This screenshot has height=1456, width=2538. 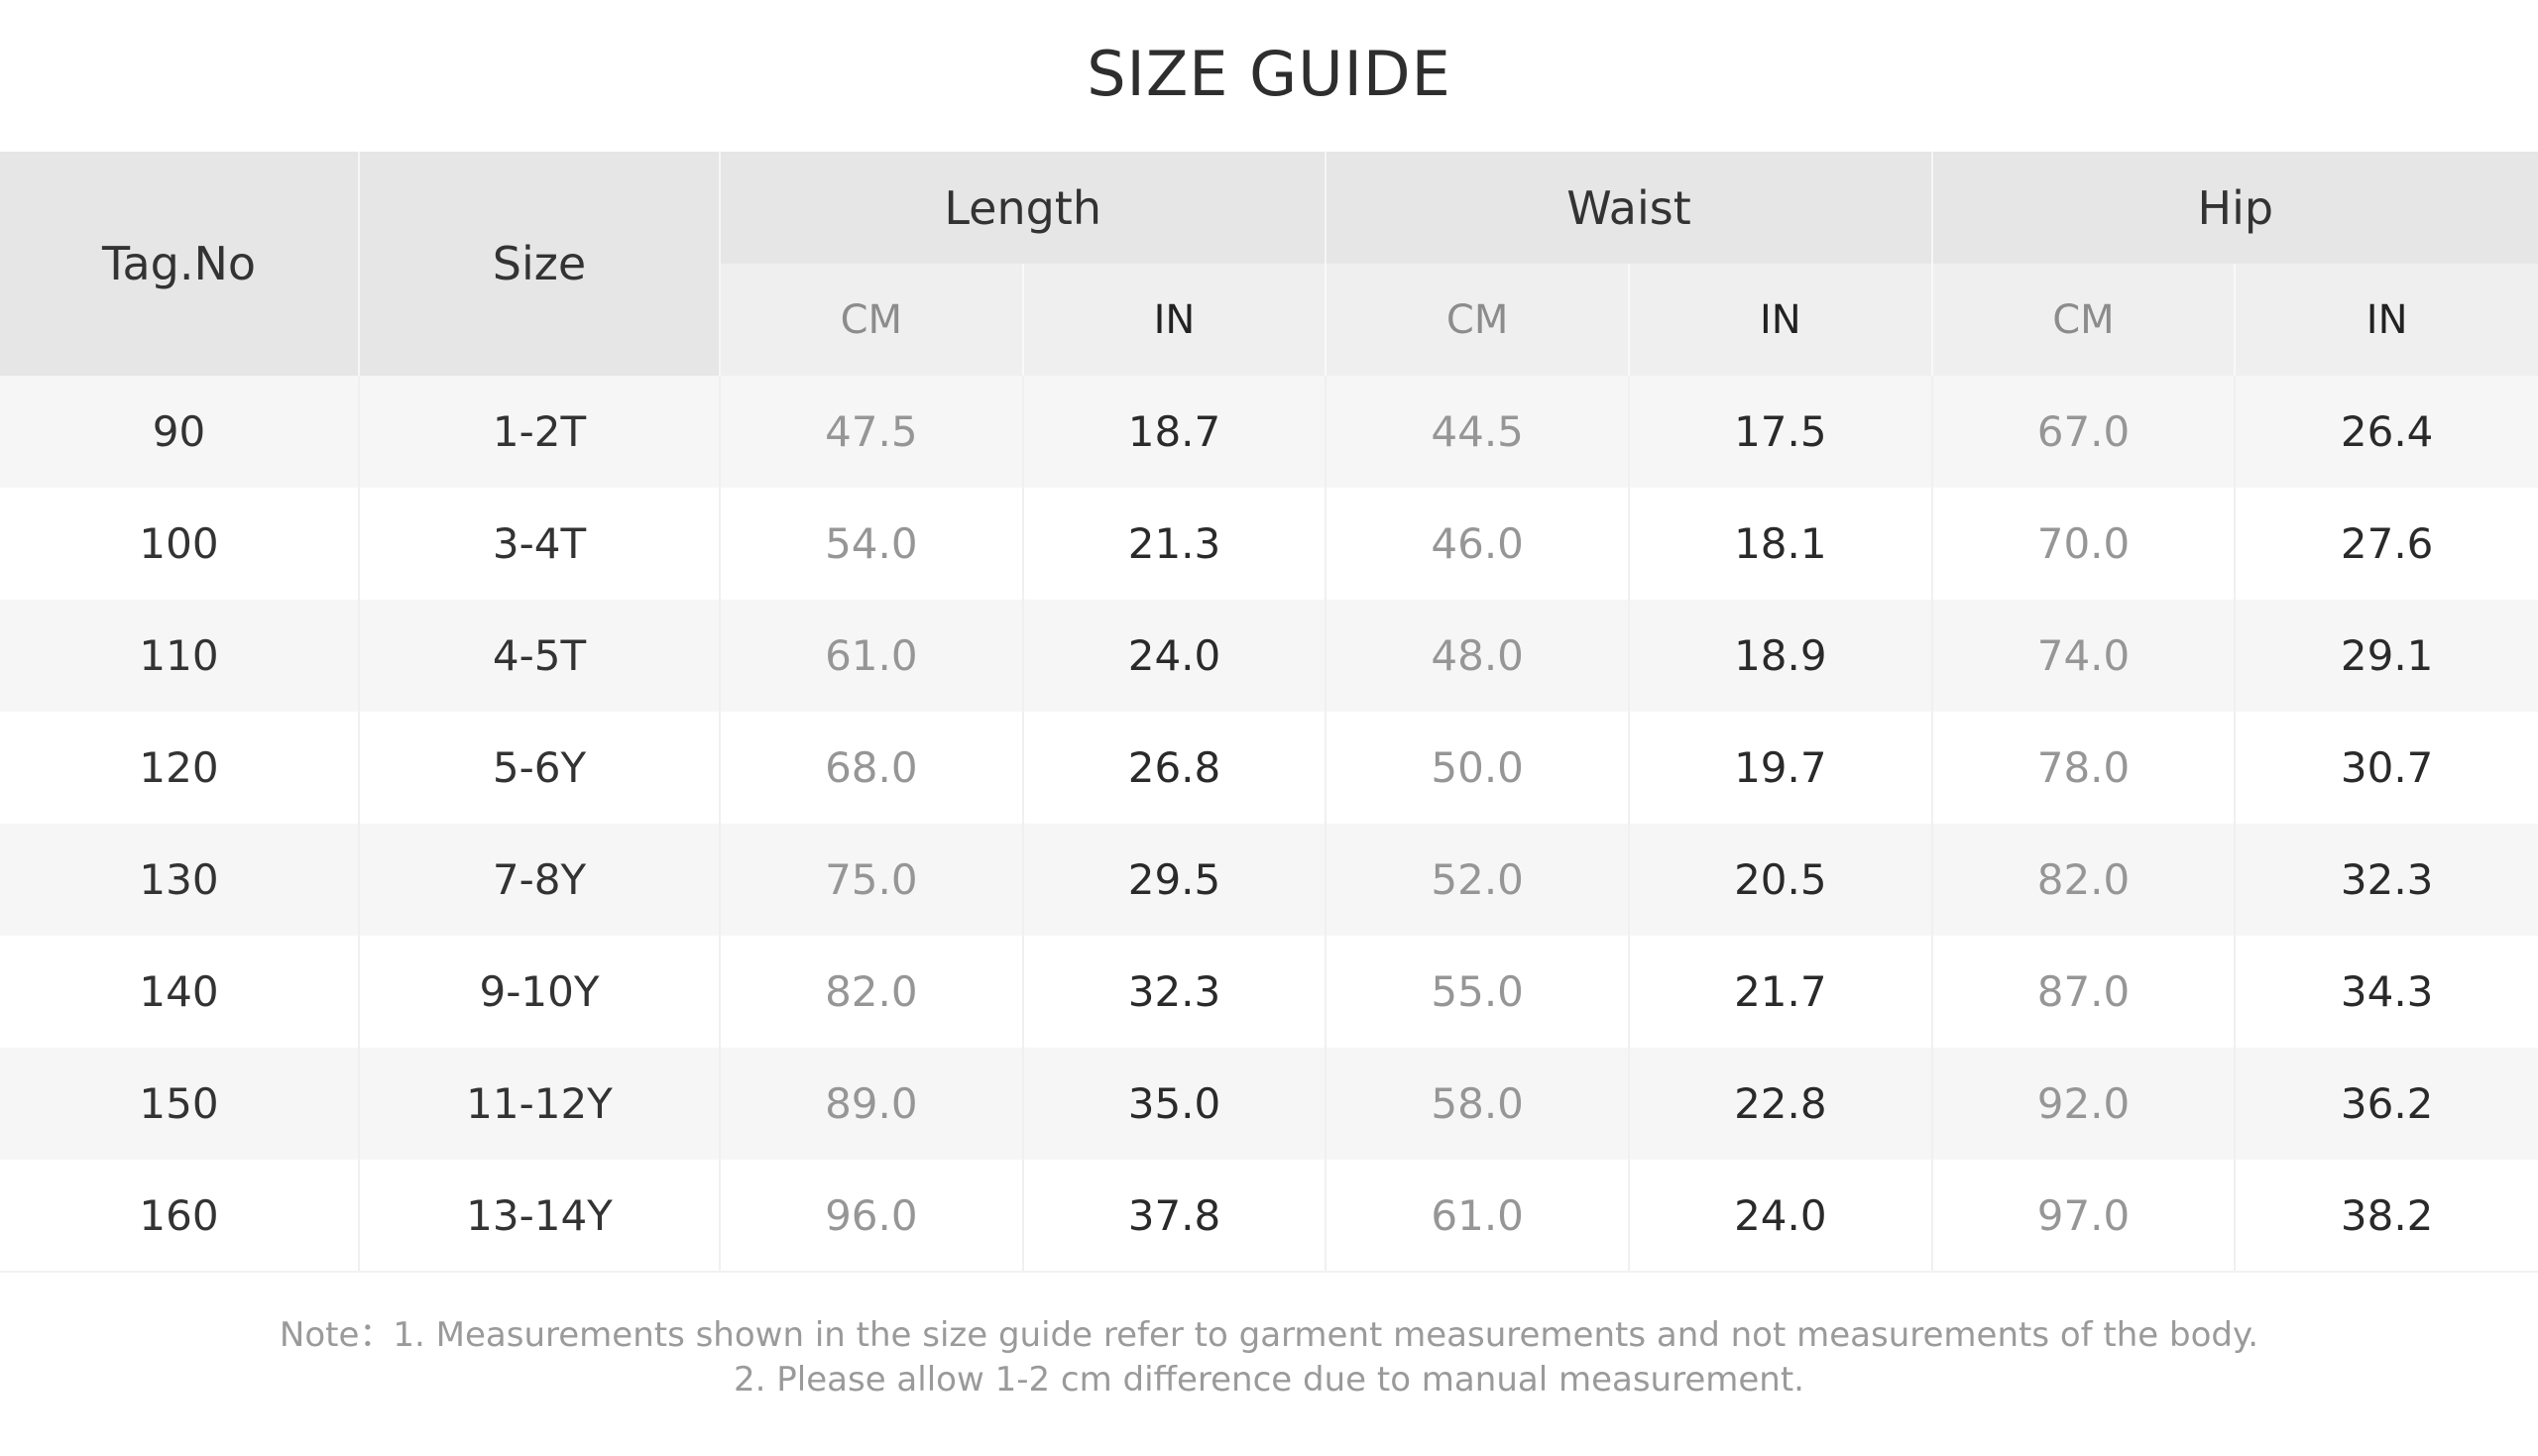 I want to click on cell-length-in: 26.8, so click(x=1174, y=768).